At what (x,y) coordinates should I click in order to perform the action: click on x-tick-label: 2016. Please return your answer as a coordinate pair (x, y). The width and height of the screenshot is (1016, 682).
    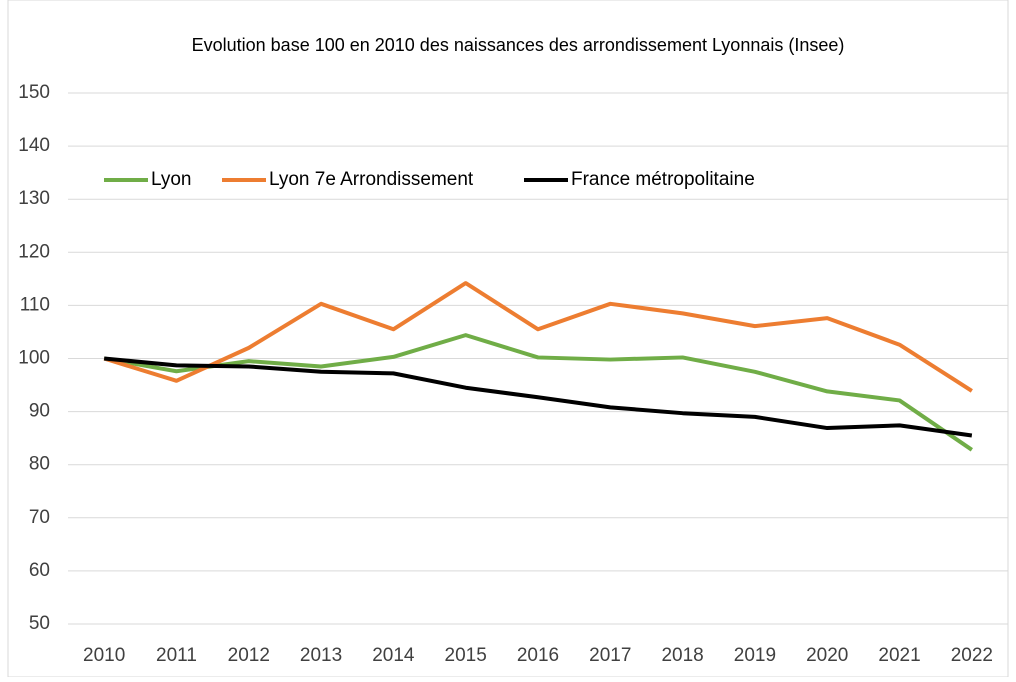
    Looking at the image, I should click on (538, 655).